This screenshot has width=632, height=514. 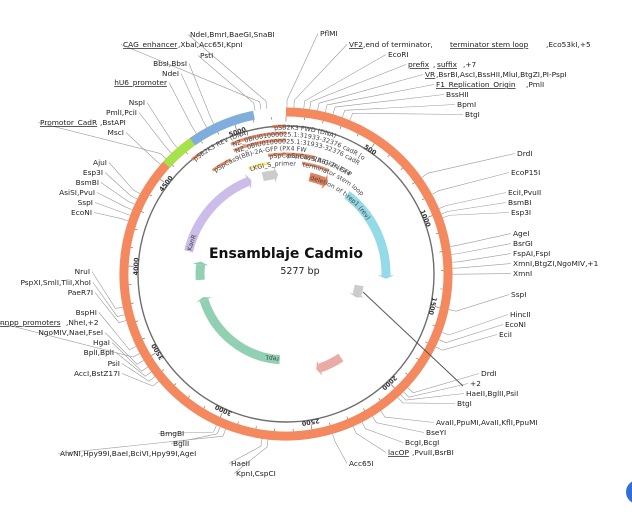 What do you see at coordinates (398, 54) in the screenshot?
I see `enzyme-label: EcoRI` at bounding box center [398, 54].